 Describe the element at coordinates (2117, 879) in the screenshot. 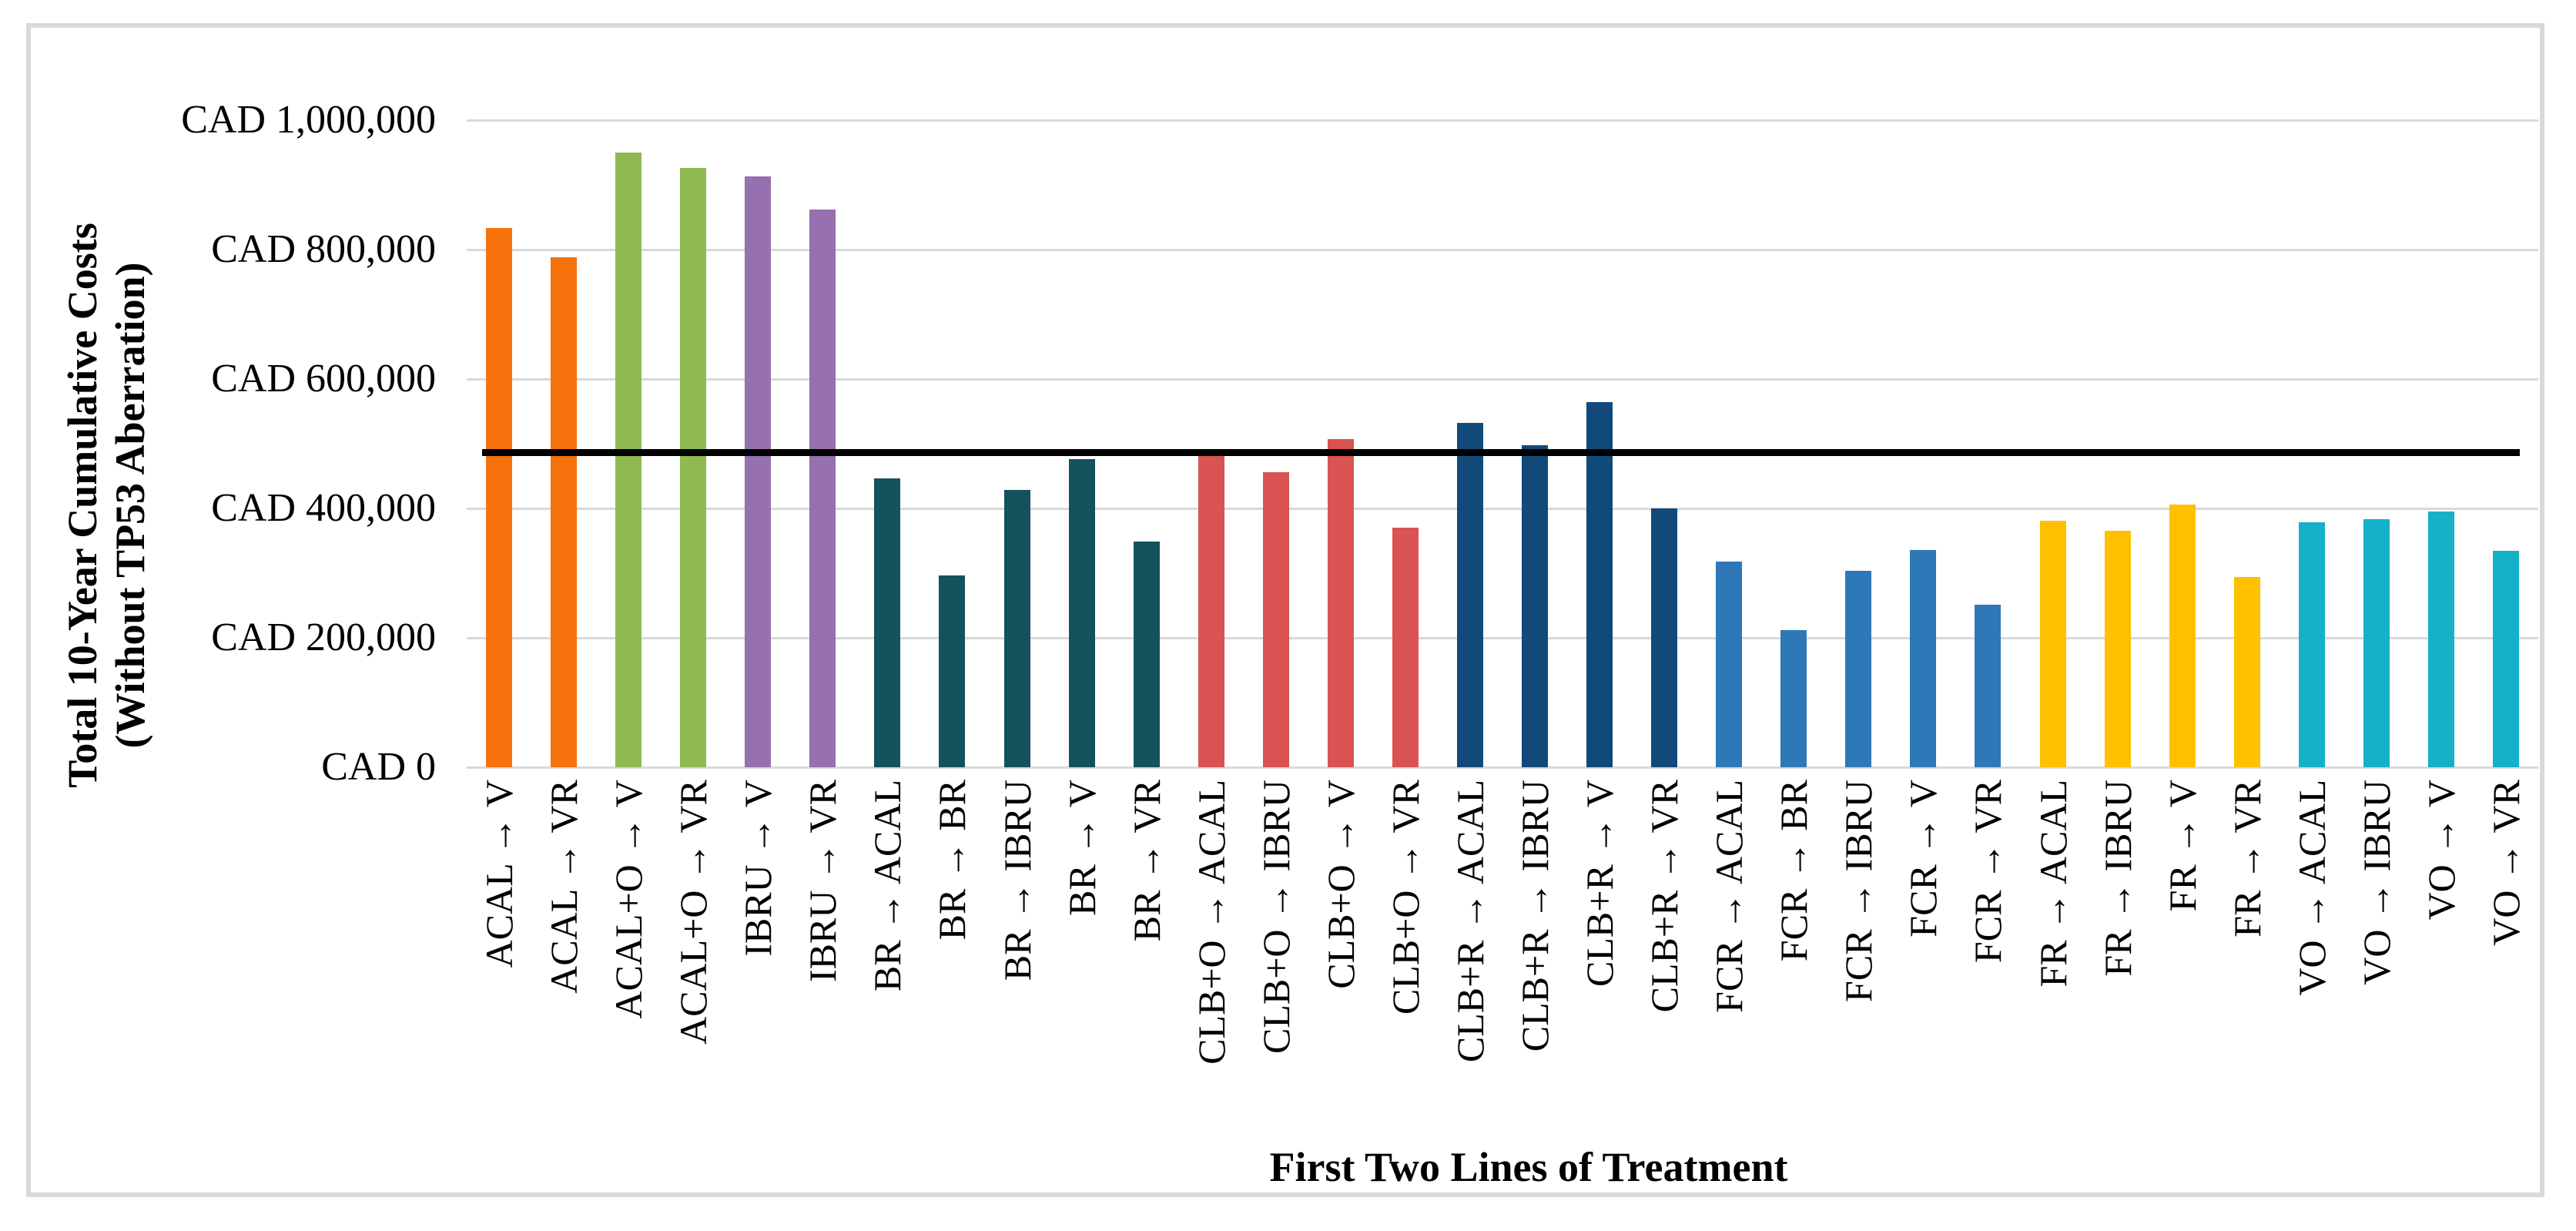

I see `x-tick-label-fr-ibru: FR → IBRU` at that location.